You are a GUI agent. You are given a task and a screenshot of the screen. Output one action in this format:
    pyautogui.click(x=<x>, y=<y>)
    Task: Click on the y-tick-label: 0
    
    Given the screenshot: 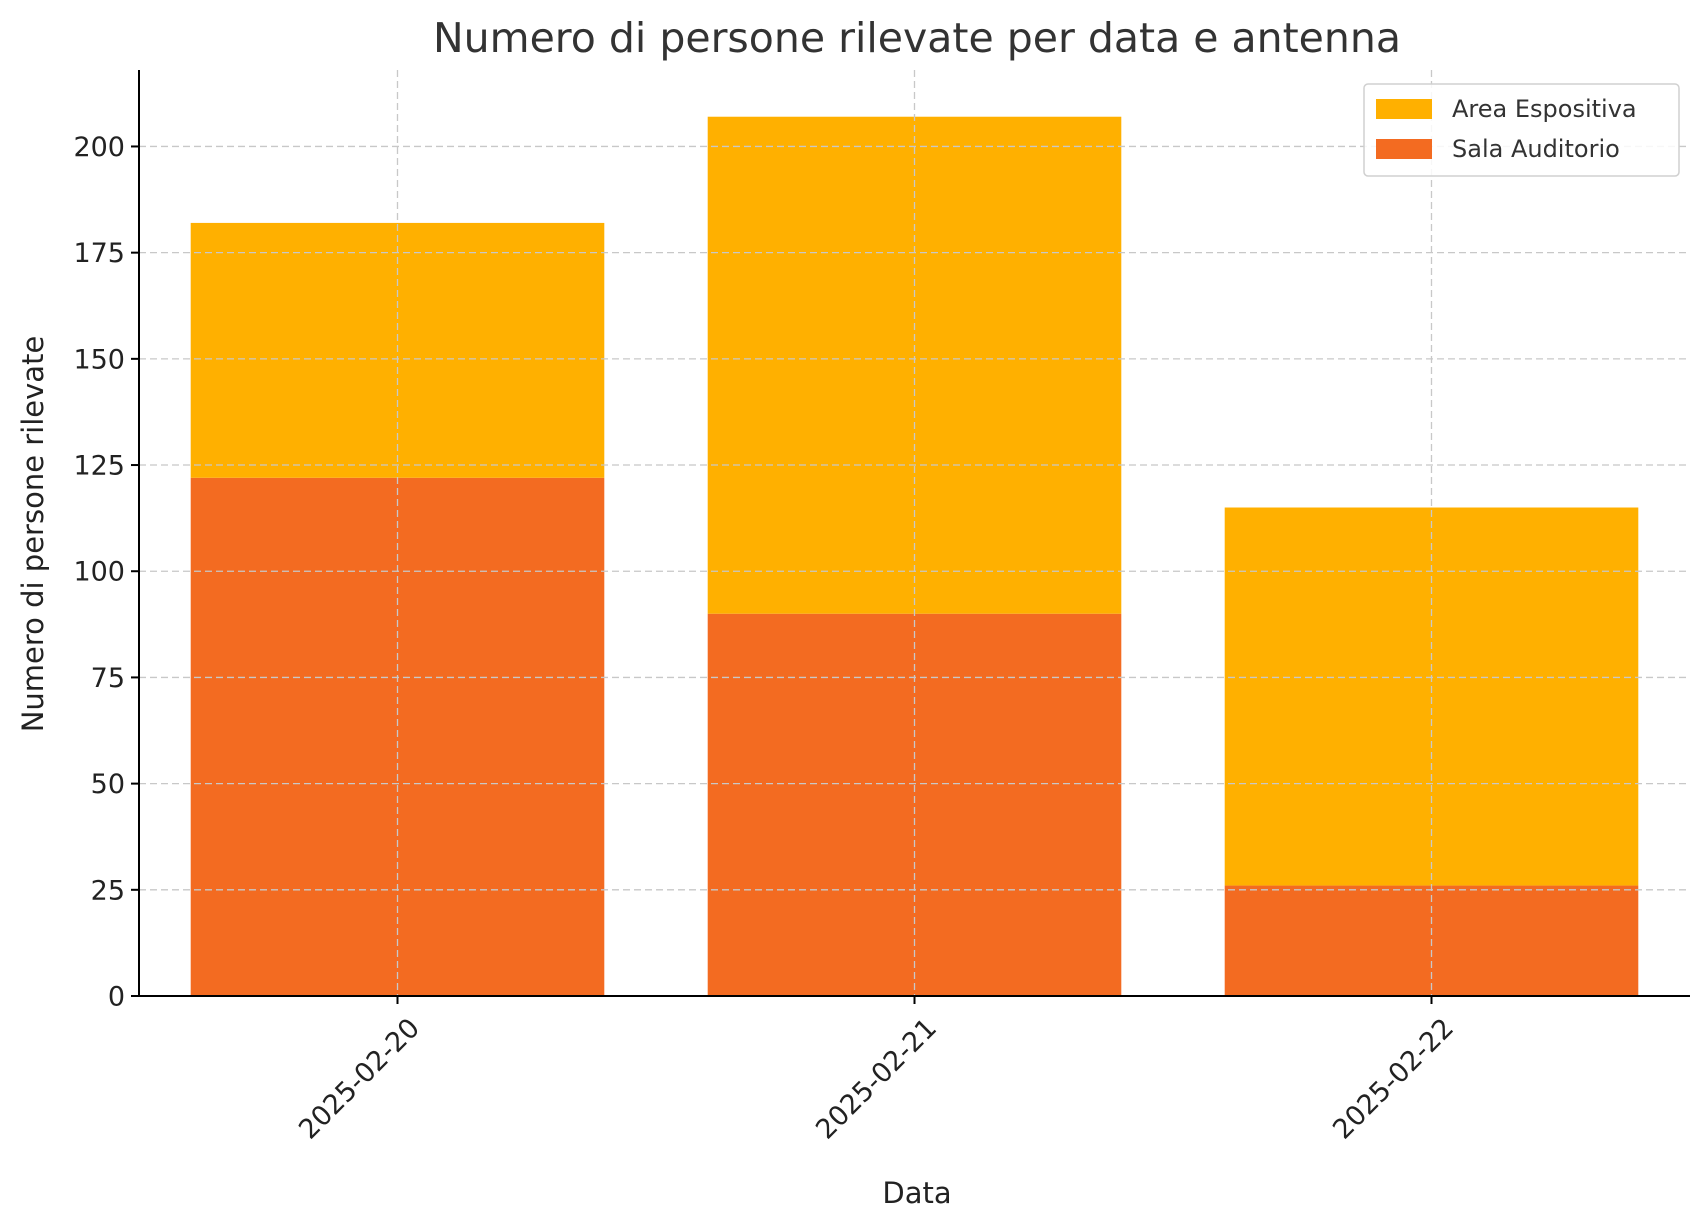 What is the action you would take?
    pyautogui.click(x=116, y=997)
    